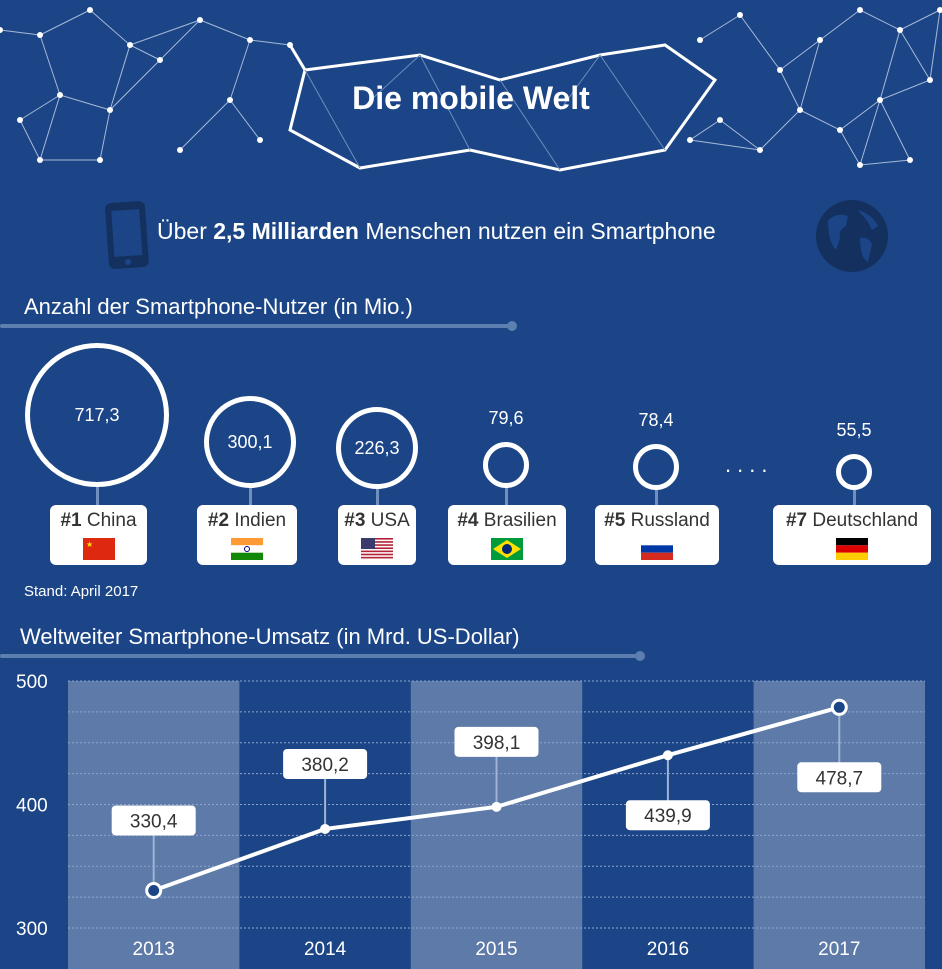  I want to click on user-count-value: 300,1, so click(250, 441).